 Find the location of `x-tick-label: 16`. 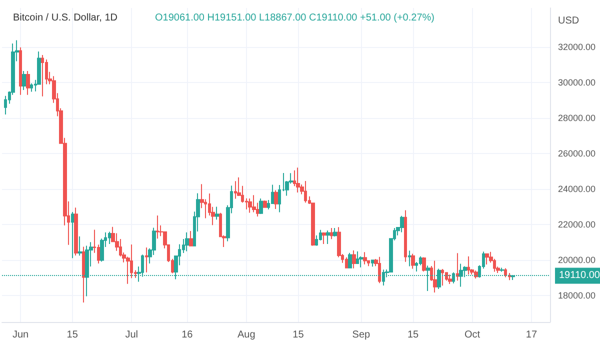

x-tick-label: 16 is located at coordinates (188, 335).